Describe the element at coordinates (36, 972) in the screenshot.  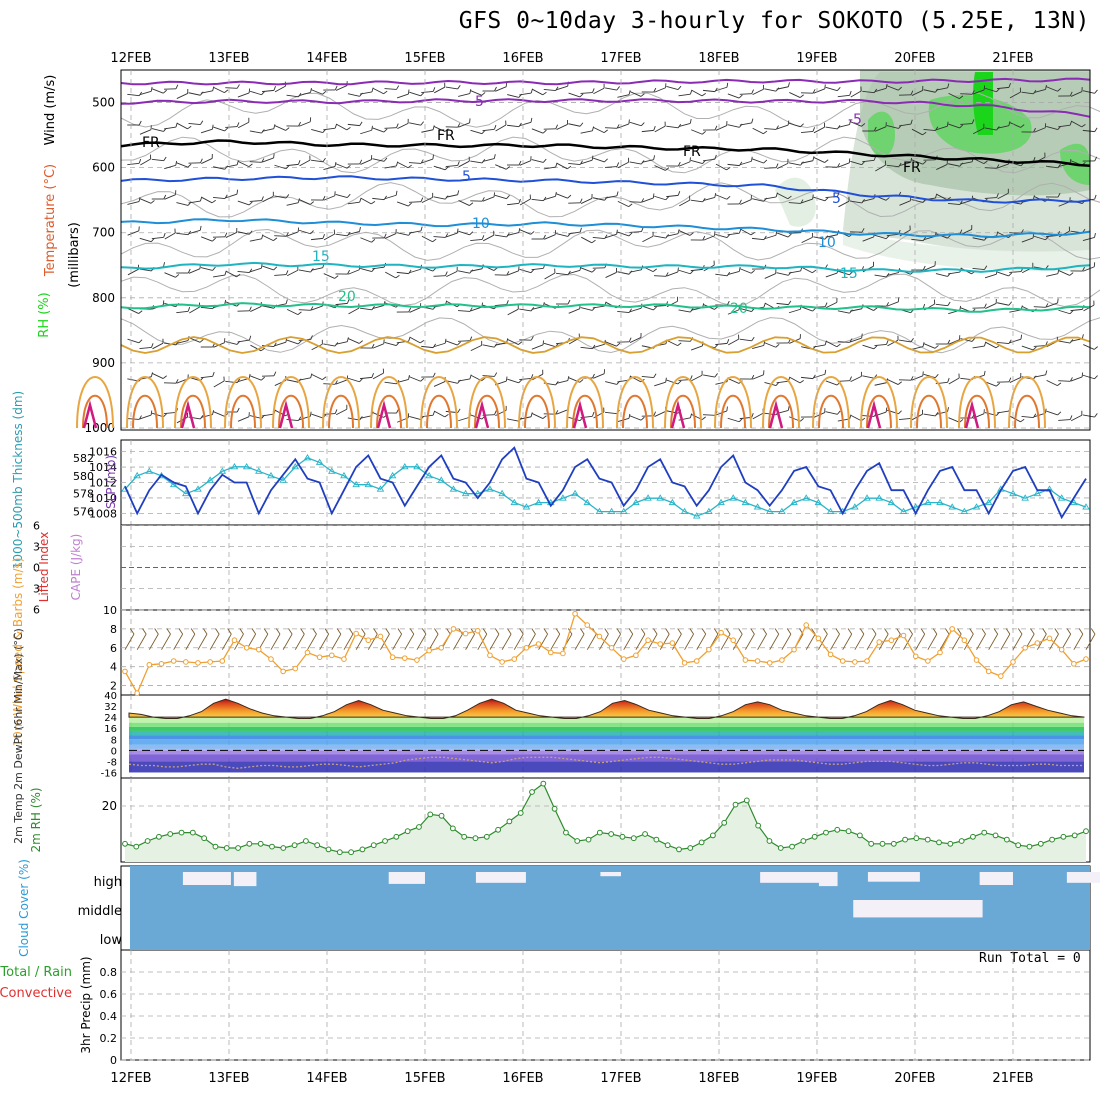
I see `precip-legend-total: Total / Rain` at that location.